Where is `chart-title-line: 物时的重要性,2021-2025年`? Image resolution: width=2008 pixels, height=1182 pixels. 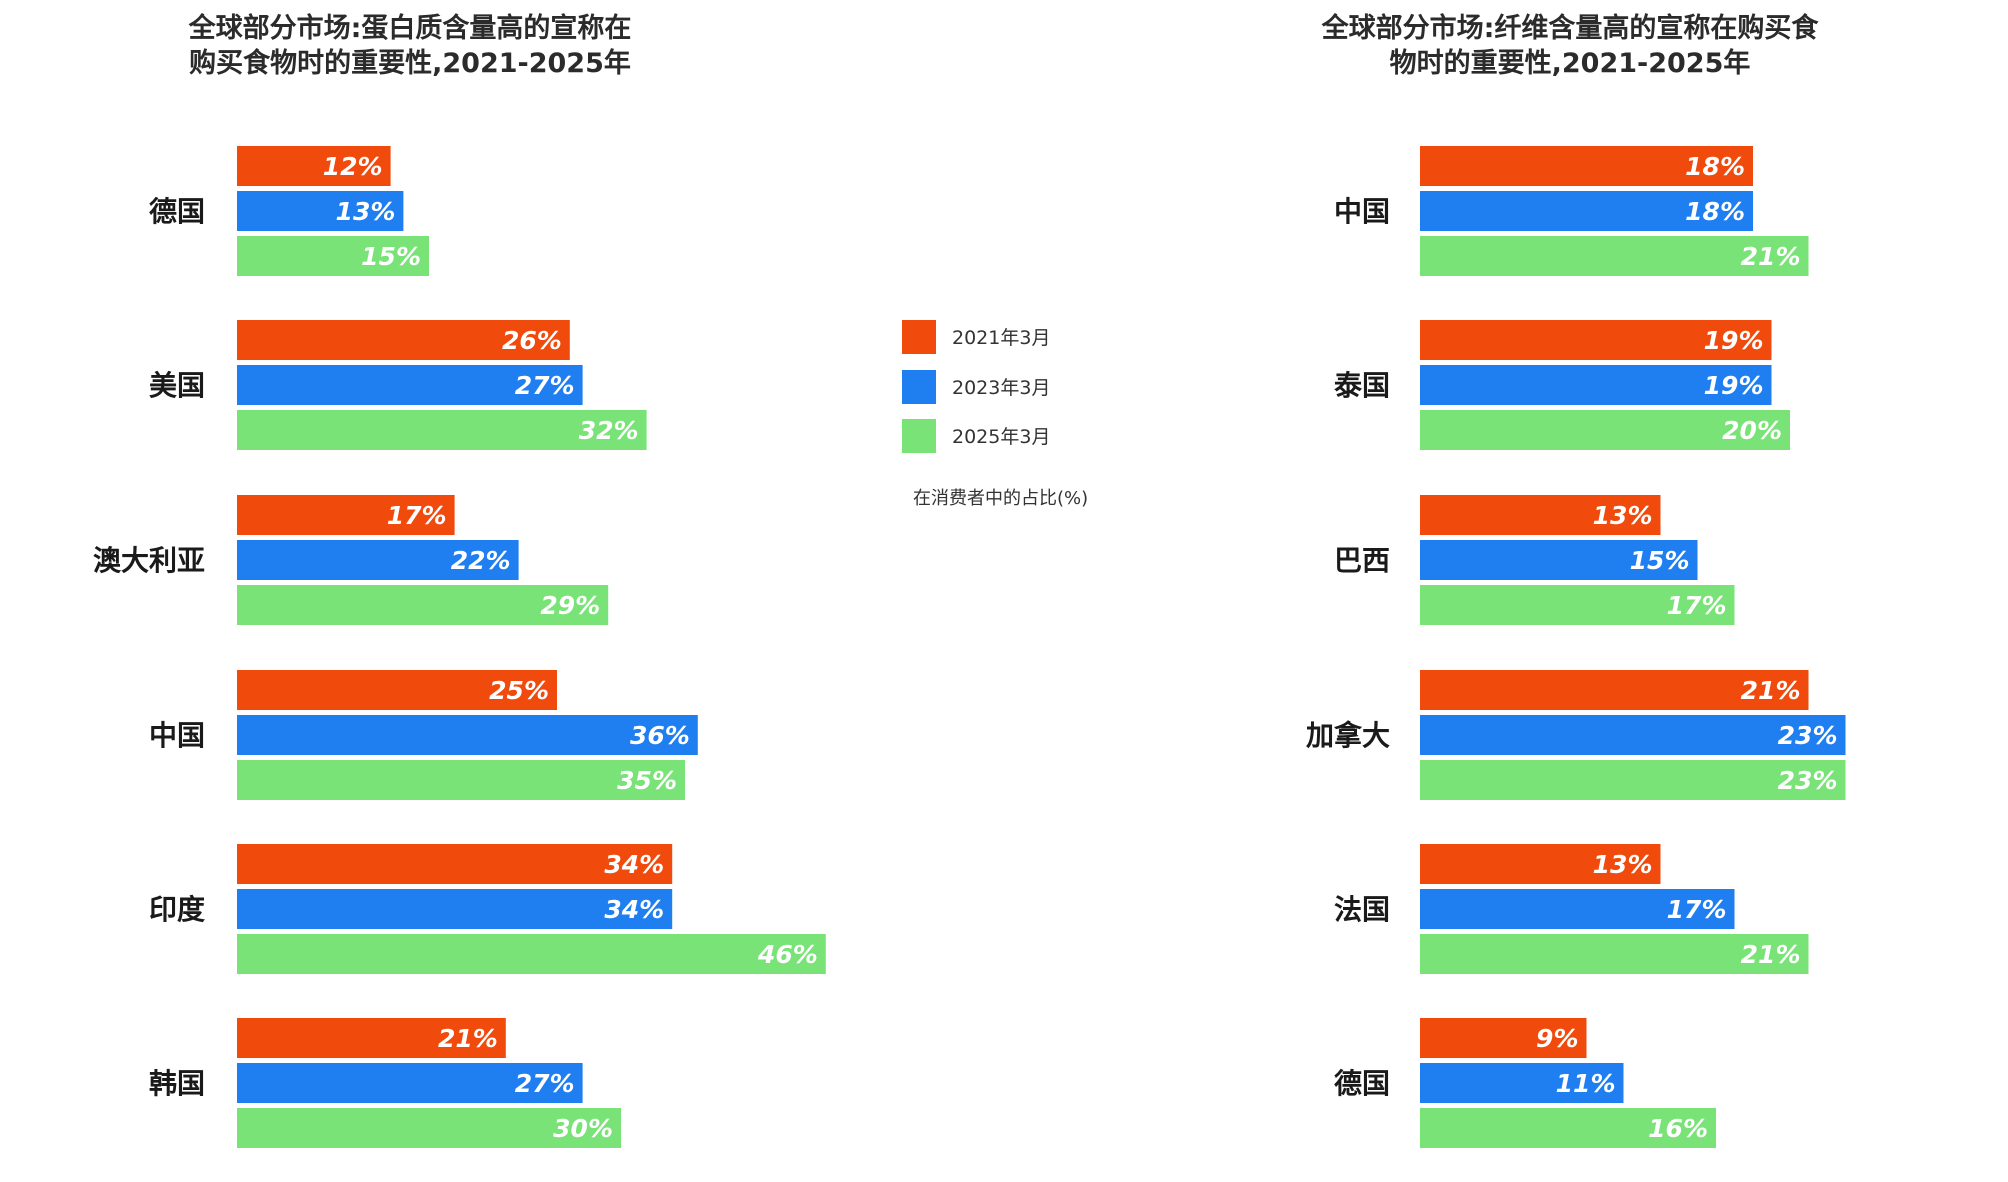
chart-title-line: 物时的重要性,2021-2025年 is located at coordinates (1570, 63).